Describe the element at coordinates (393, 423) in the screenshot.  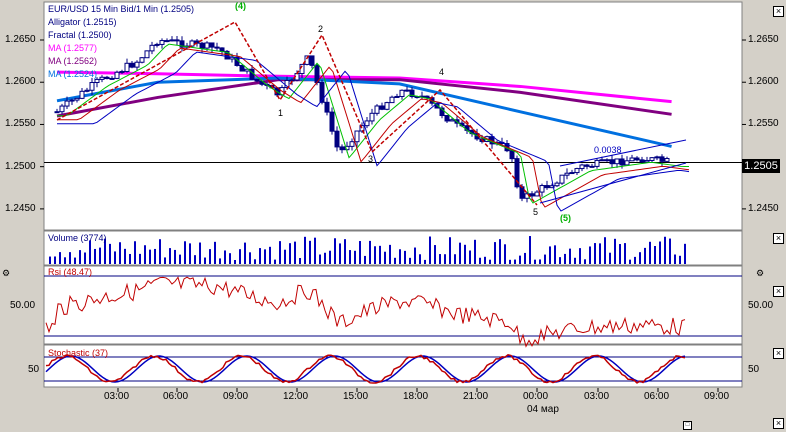
I see `scrollbar-track` at that location.